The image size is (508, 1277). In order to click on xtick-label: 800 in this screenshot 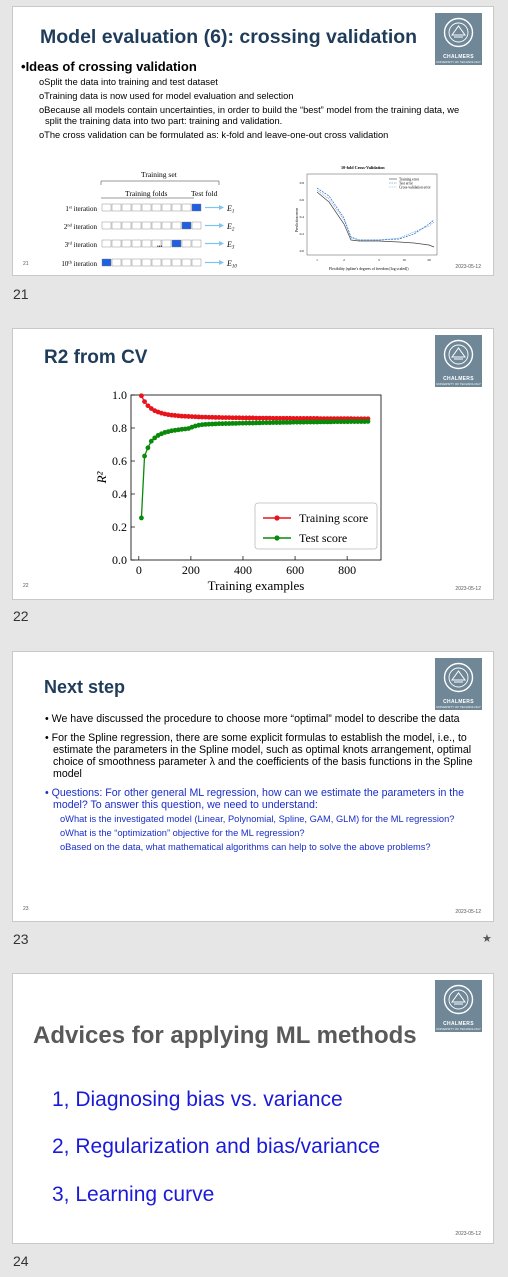, I will do `click(347, 570)`.